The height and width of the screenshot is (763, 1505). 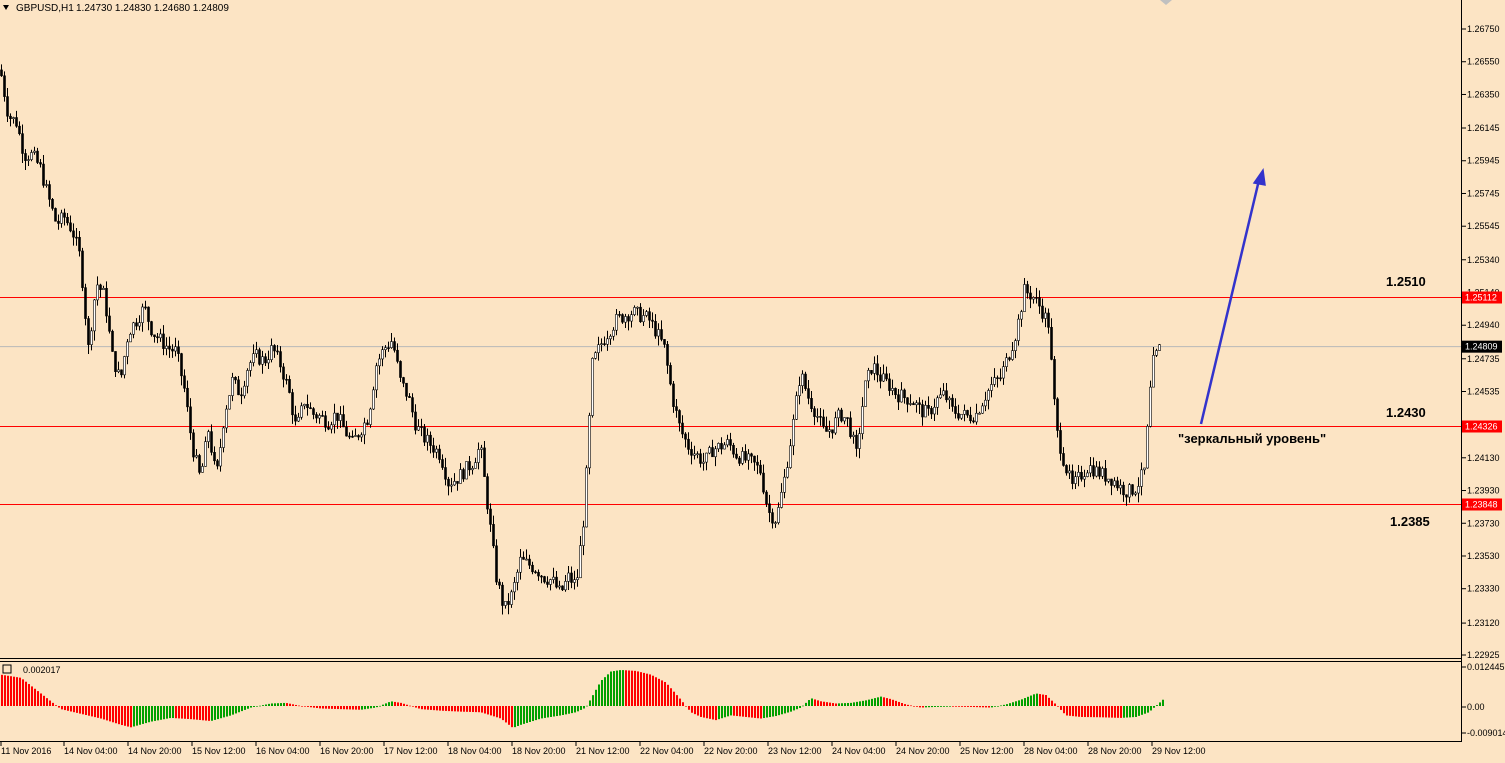 What do you see at coordinates (1406, 412) in the screenshot?
I see `level-label-mid: 1.2430` at bounding box center [1406, 412].